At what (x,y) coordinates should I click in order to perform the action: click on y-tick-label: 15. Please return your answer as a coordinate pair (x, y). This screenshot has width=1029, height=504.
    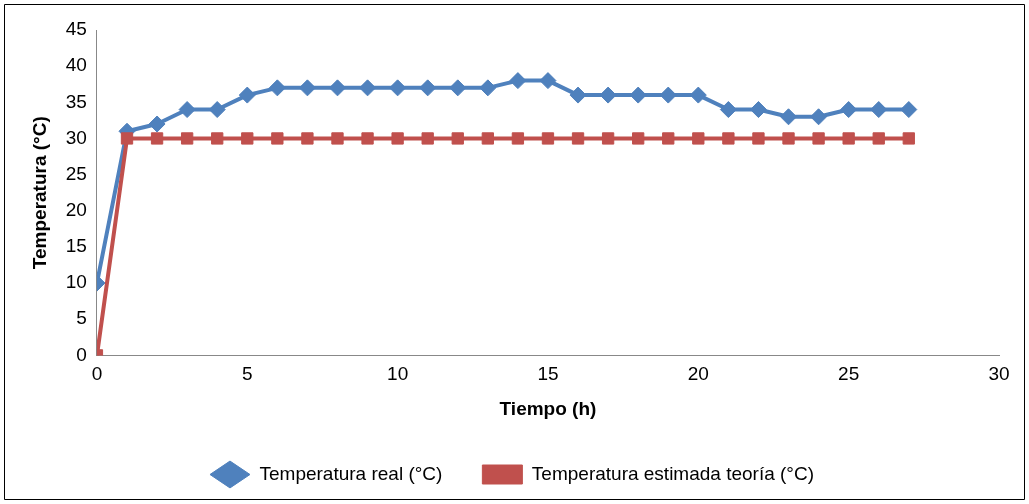
    Looking at the image, I should click on (76, 246).